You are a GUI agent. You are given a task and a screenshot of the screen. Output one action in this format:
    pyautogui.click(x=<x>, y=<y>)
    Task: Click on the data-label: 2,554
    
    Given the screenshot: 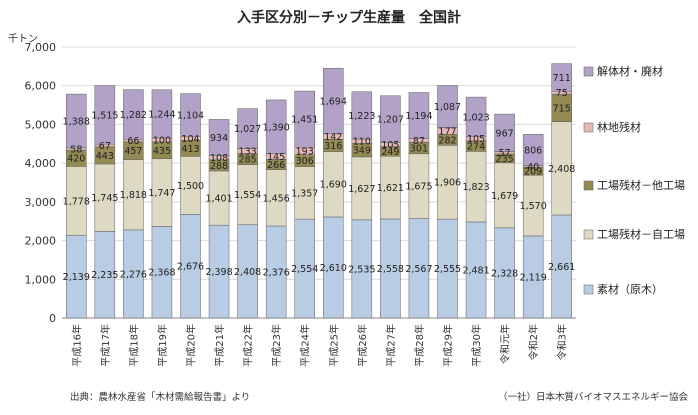 What is the action you would take?
    pyautogui.click(x=304, y=269)
    